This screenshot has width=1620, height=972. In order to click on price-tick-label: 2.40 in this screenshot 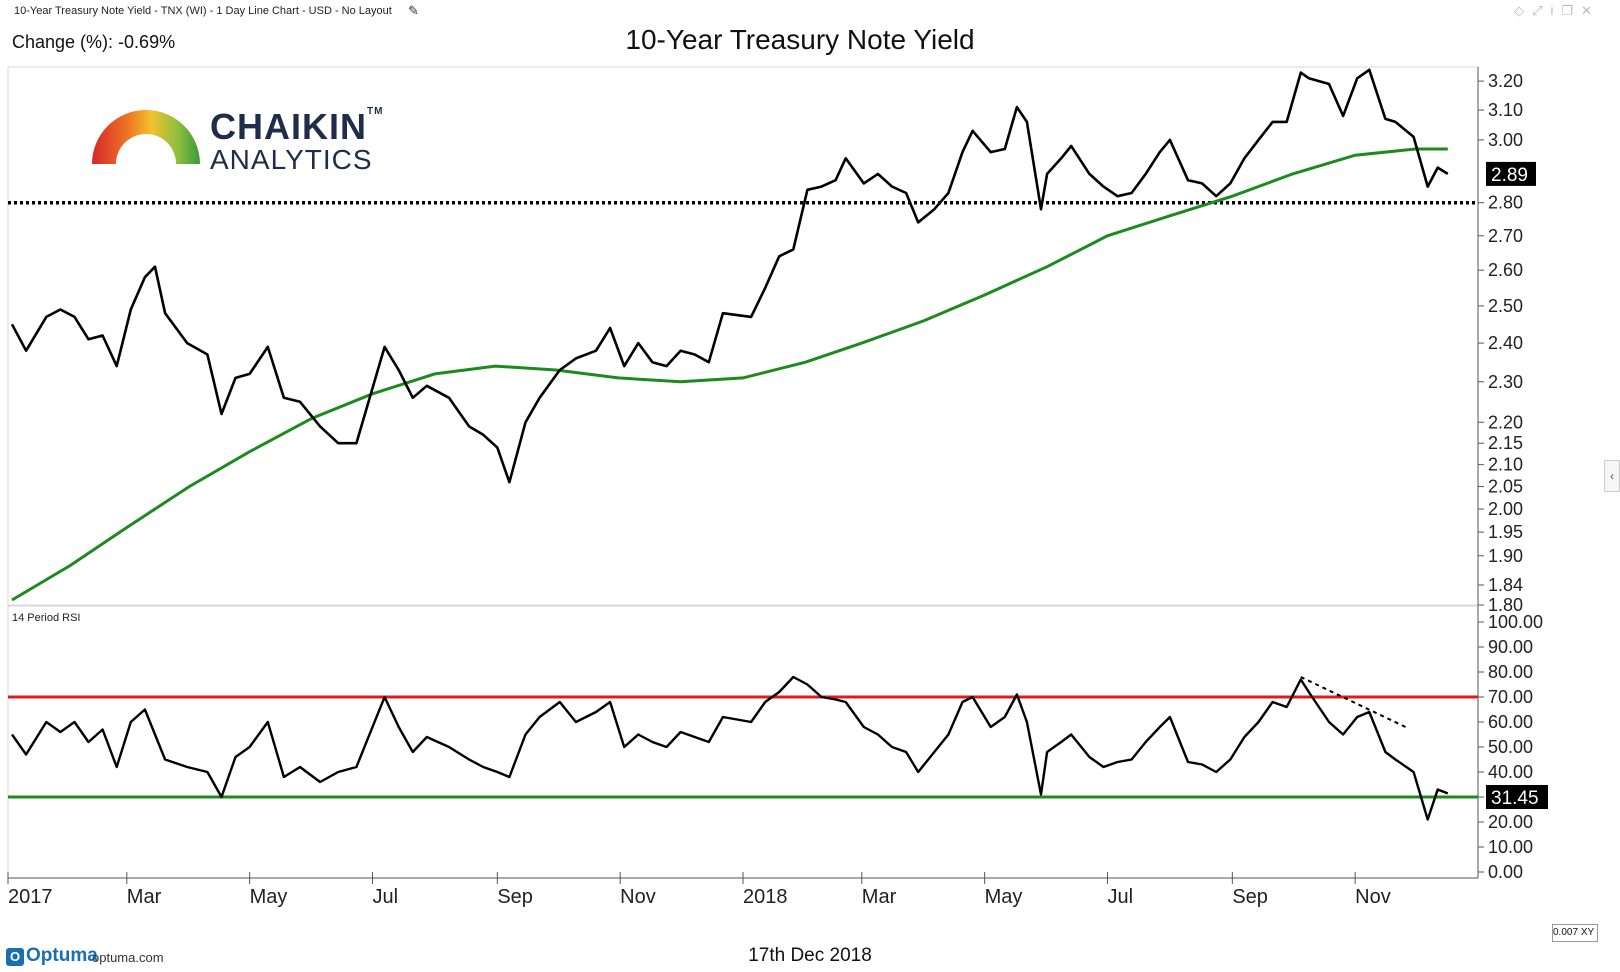, I will do `click(1505, 343)`.